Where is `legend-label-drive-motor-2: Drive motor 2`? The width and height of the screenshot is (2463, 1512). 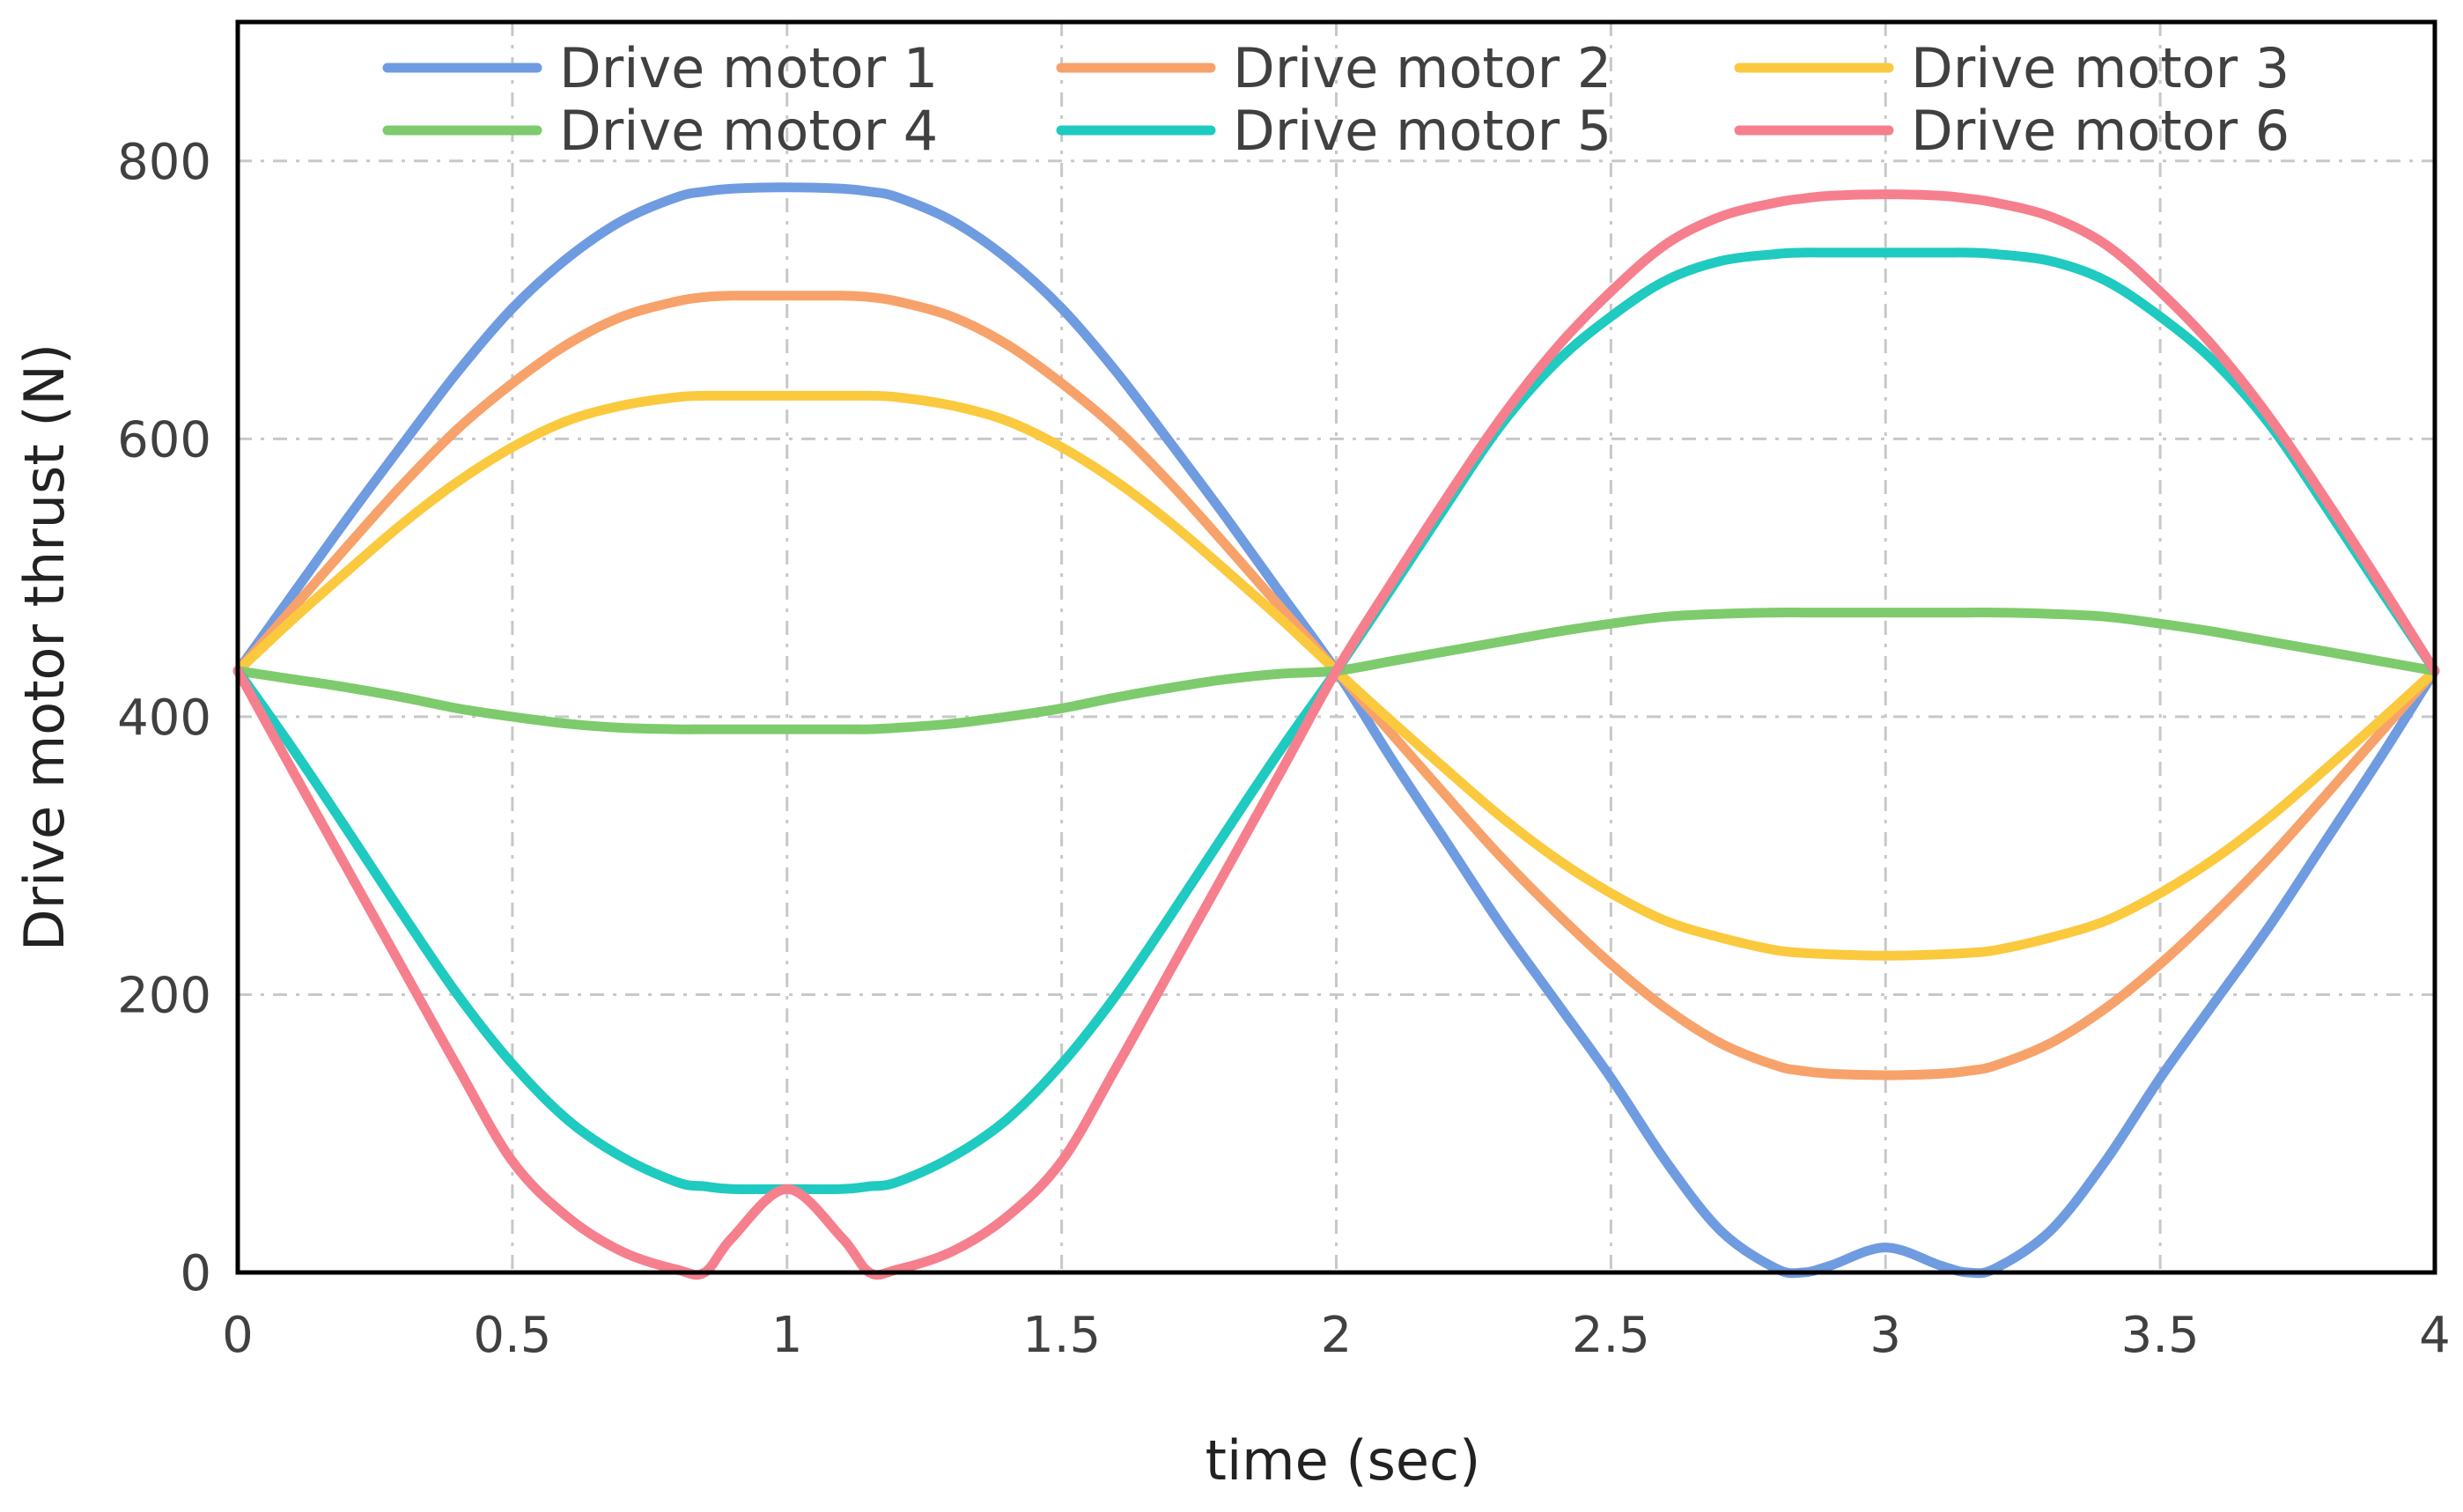
legend-label-drive-motor-2: Drive motor 2 is located at coordinates (1422, 68).